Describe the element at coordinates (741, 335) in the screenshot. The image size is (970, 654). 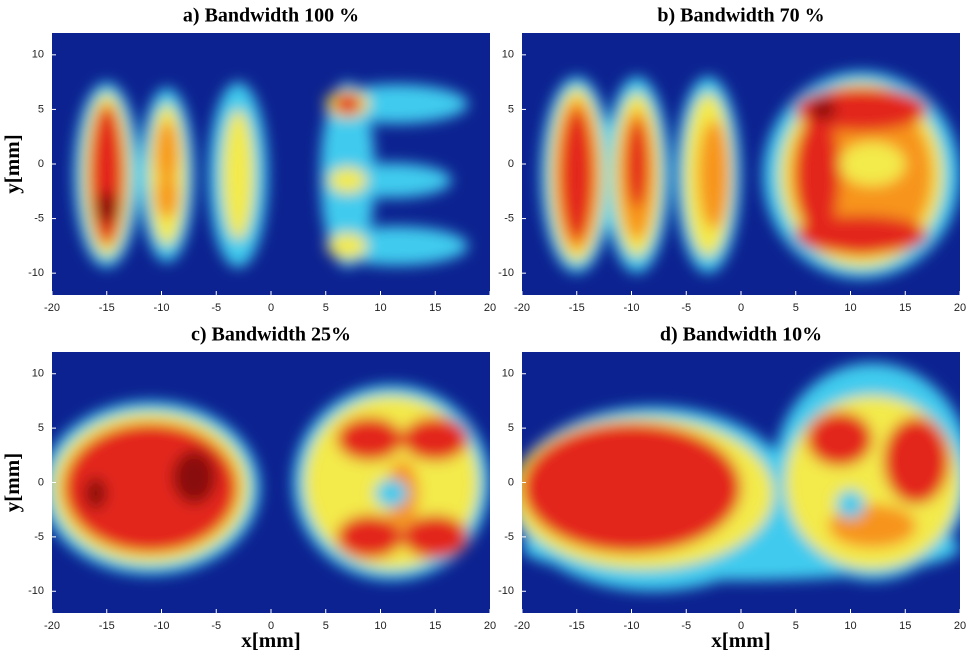
I see `panel-title: d) Bandwidth 10%` at that location.